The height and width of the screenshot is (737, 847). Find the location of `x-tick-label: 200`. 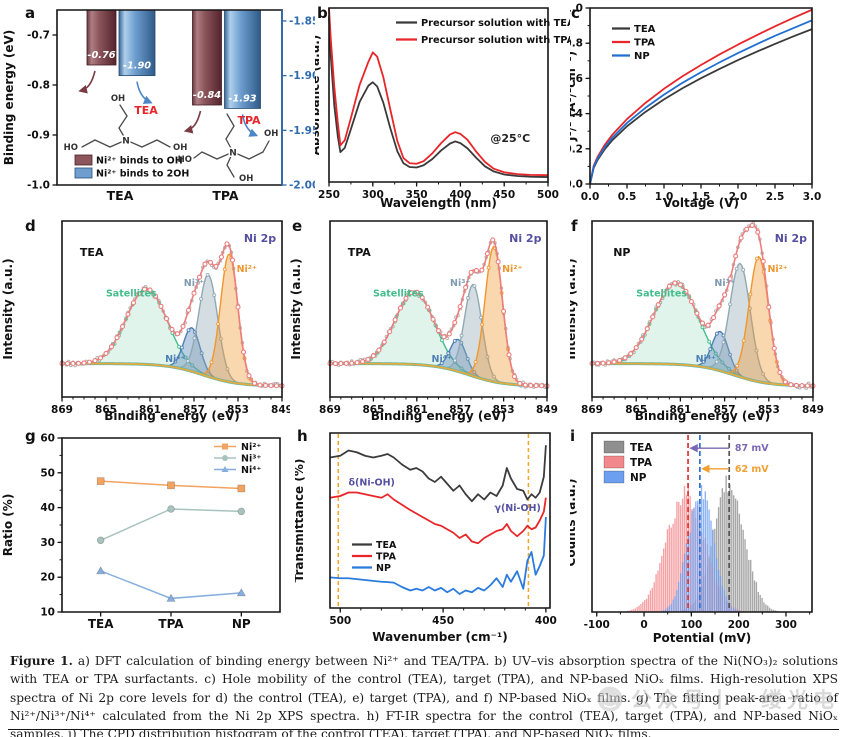

x-tick-label: 200 is located at coordinates (739, 625).